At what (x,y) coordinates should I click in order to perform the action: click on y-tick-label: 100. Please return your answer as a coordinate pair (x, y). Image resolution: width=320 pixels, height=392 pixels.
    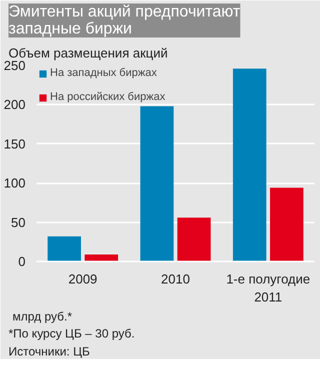
    Looking at the image, I should click on (15, 183).